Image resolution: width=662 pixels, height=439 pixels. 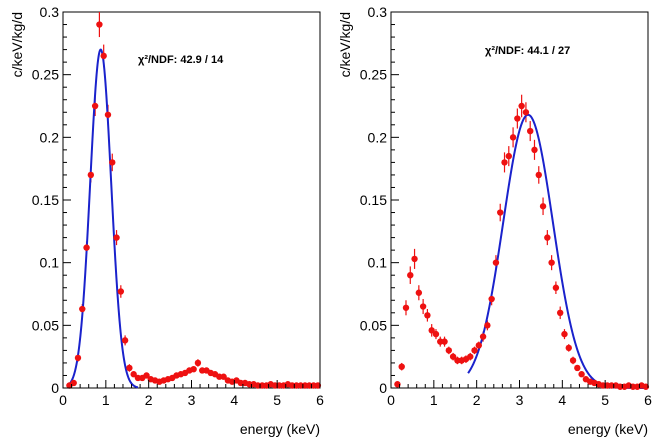 What do you see at coordinates (102, 218) in the screenshot?
I see `left-fit-curve` at bounding box center [102, 218].